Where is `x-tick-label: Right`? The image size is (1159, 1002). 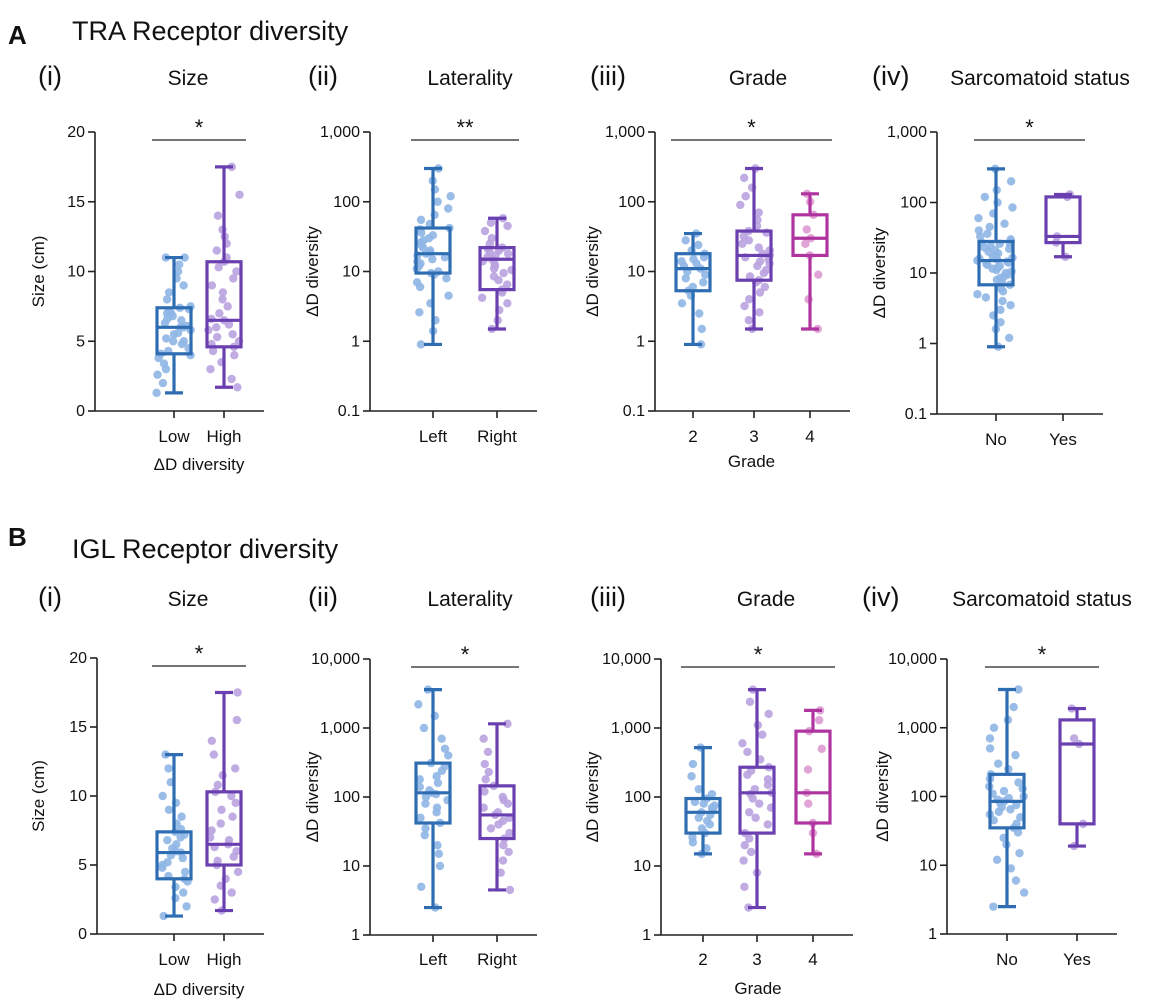
x-tick-label: Right is located at coordinates (497, 436).